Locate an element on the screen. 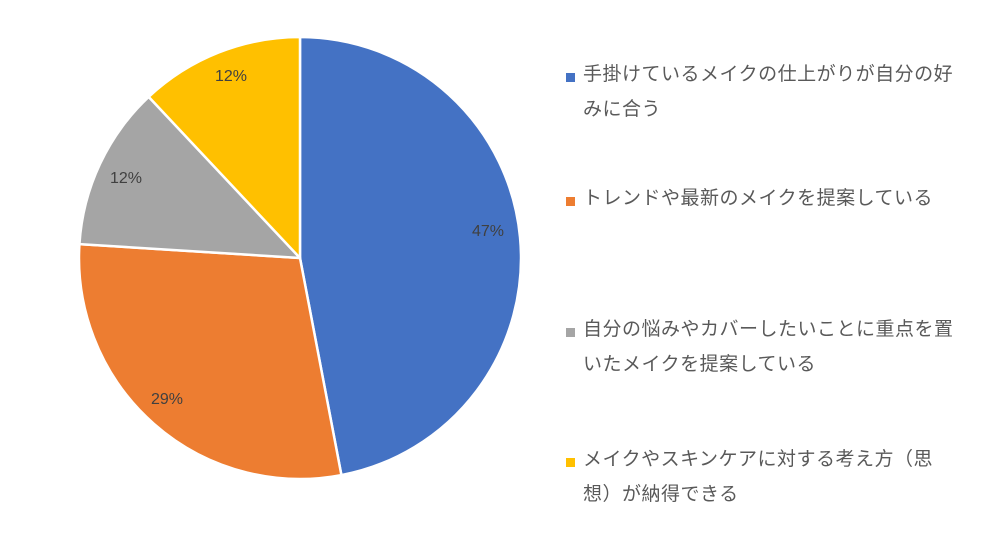 This screenshot has width=1007, height=537. legend-swatch-gray is located at coordinates (570, 332).